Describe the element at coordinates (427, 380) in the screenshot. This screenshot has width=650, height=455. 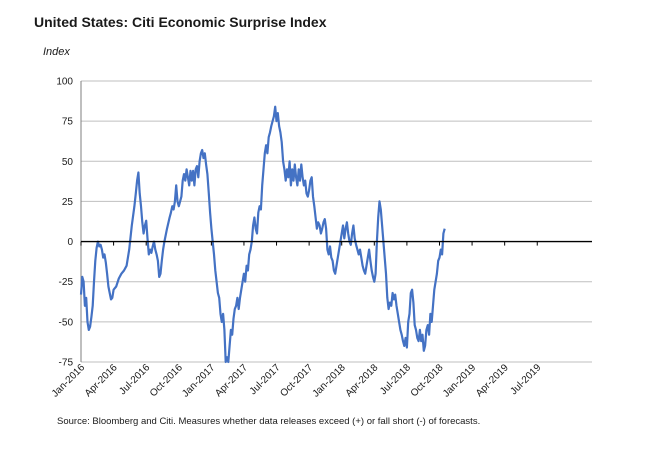
I see `x-tick-label: Oct-2018` at that location.